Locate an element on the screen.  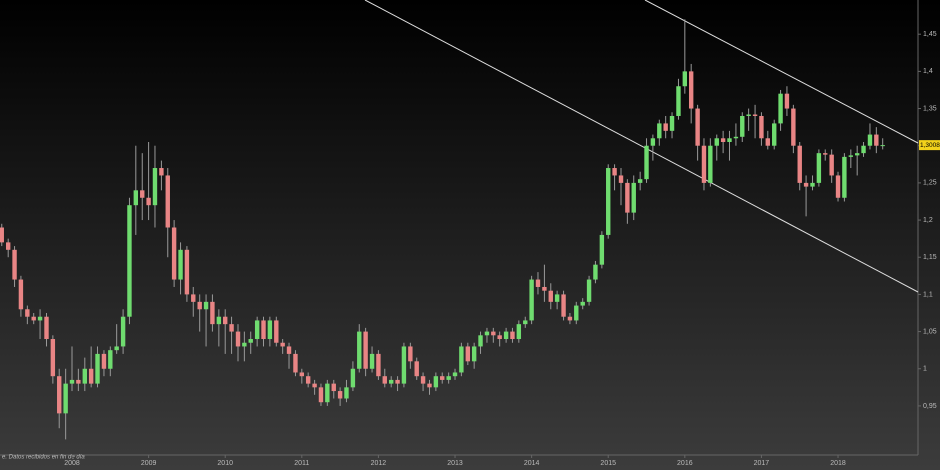
y-tick-label: 1,1 is located at coordinates (928, 294).